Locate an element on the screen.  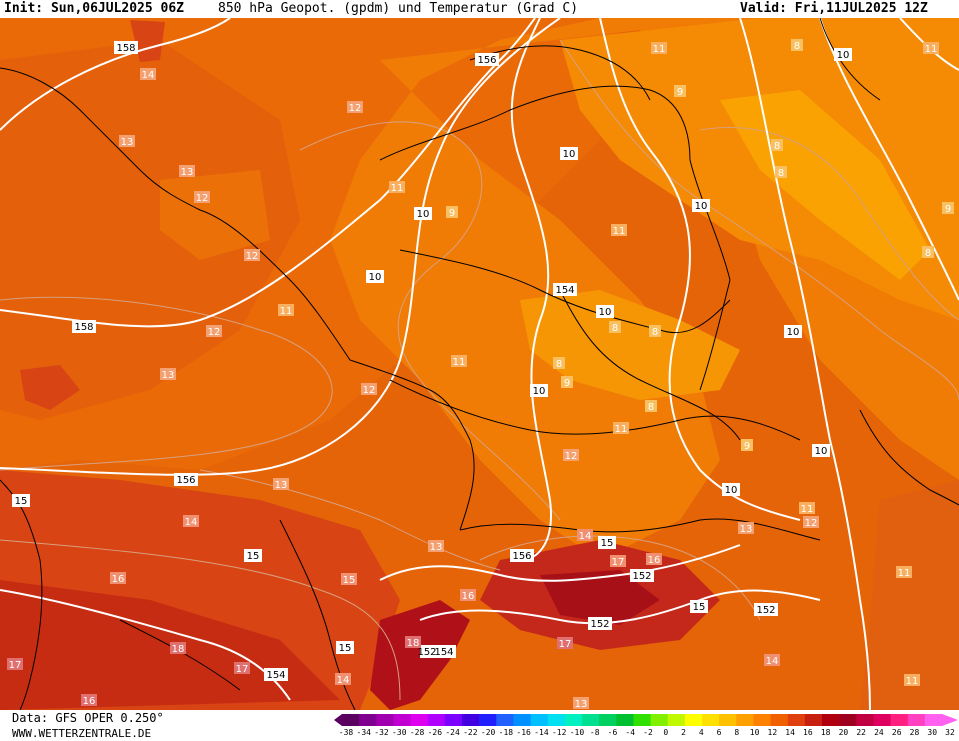
svg-text: 18 is located at coordinates (178, 649).